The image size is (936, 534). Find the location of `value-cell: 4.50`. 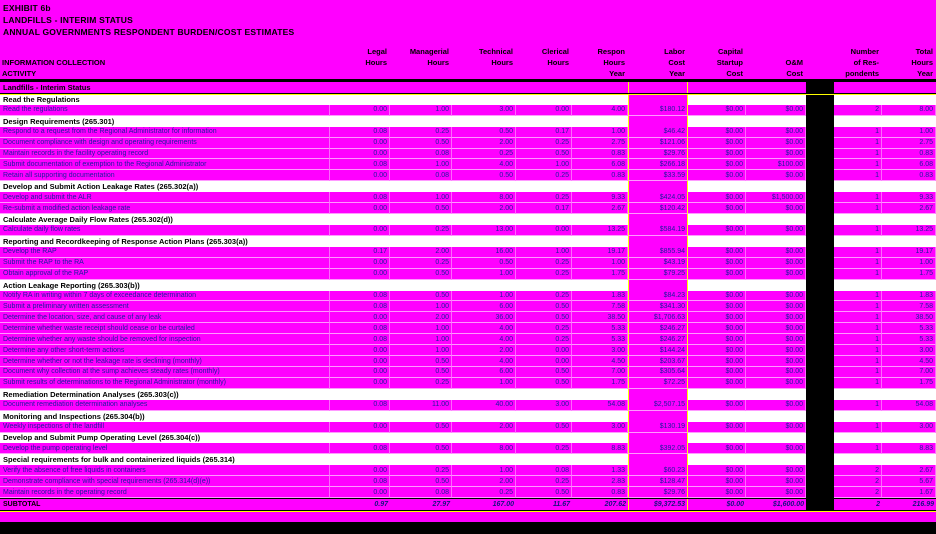

value-cell: 4.50 is located at coordinates (909, 361).